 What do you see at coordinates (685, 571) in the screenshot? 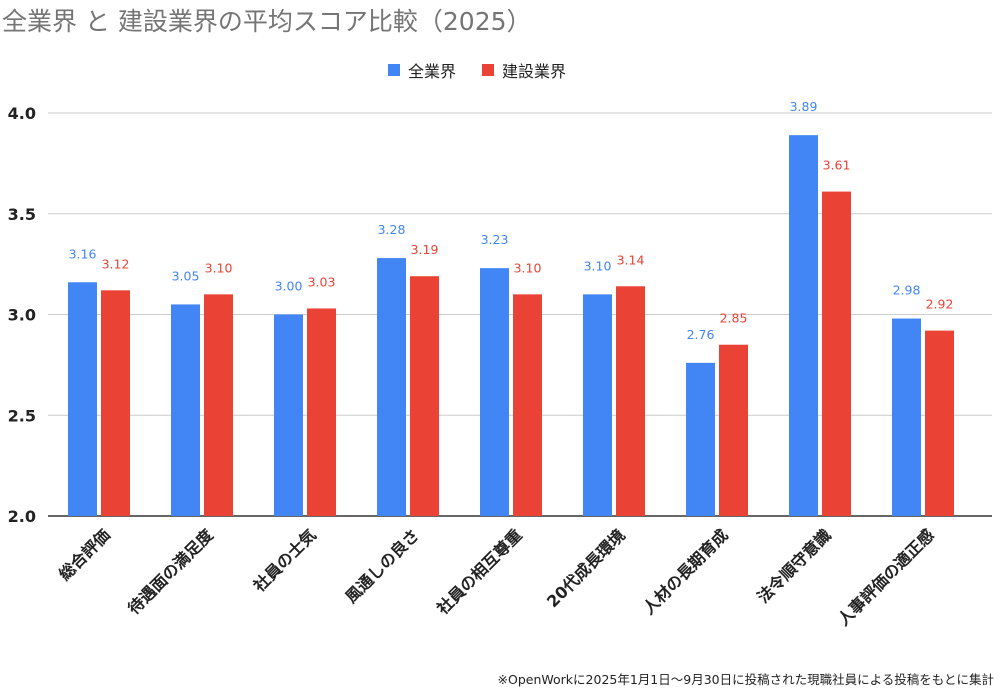
I see `x-tick-label: 人材の長期育成` at bounding box center [685, 571].